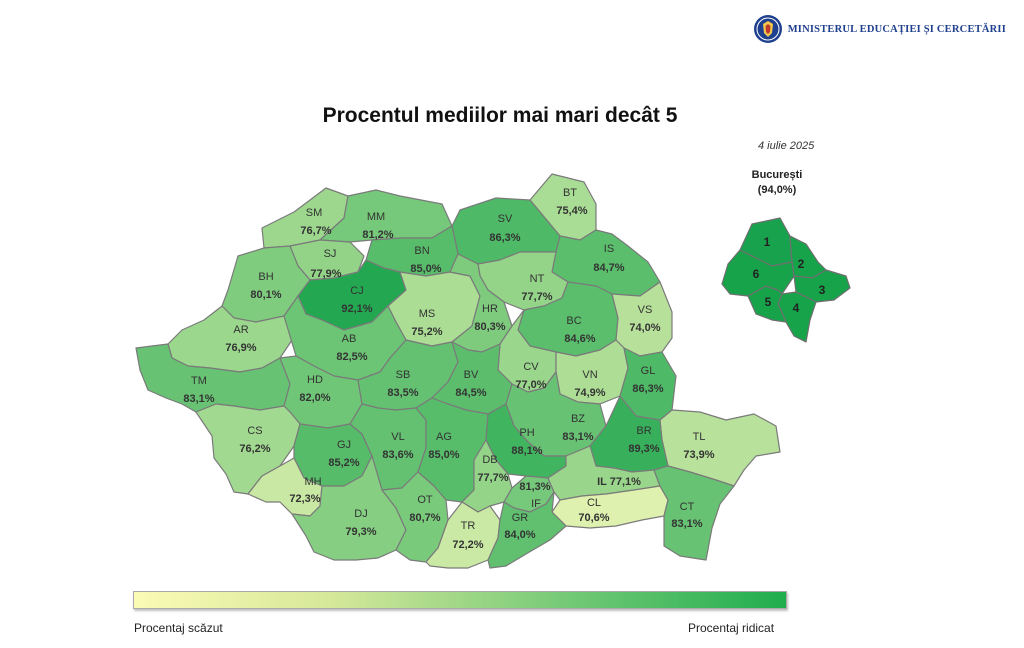  Describe the element at coordinates (537, 279) in the screenshot. I see `county-code-nt: NT` at that location.